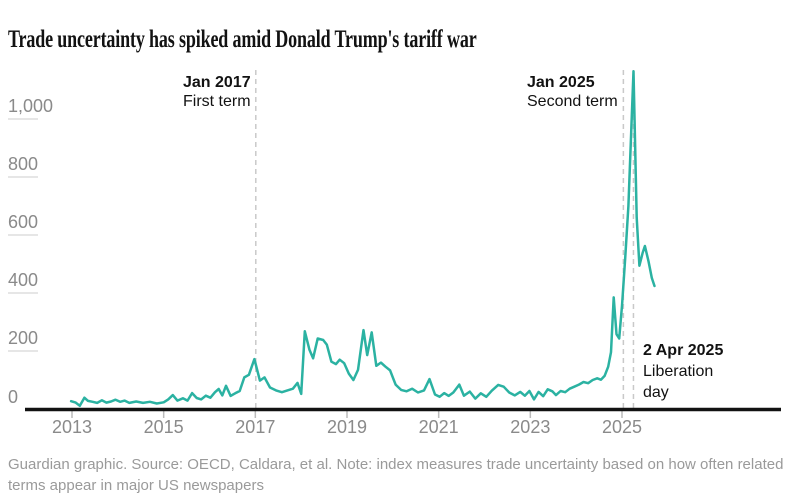 This screenshot has width=808, height=495. Describe the element at coordinates (683, 350) in the screenshot. I see `annotation-date: 2 Apr 2025` at that location.